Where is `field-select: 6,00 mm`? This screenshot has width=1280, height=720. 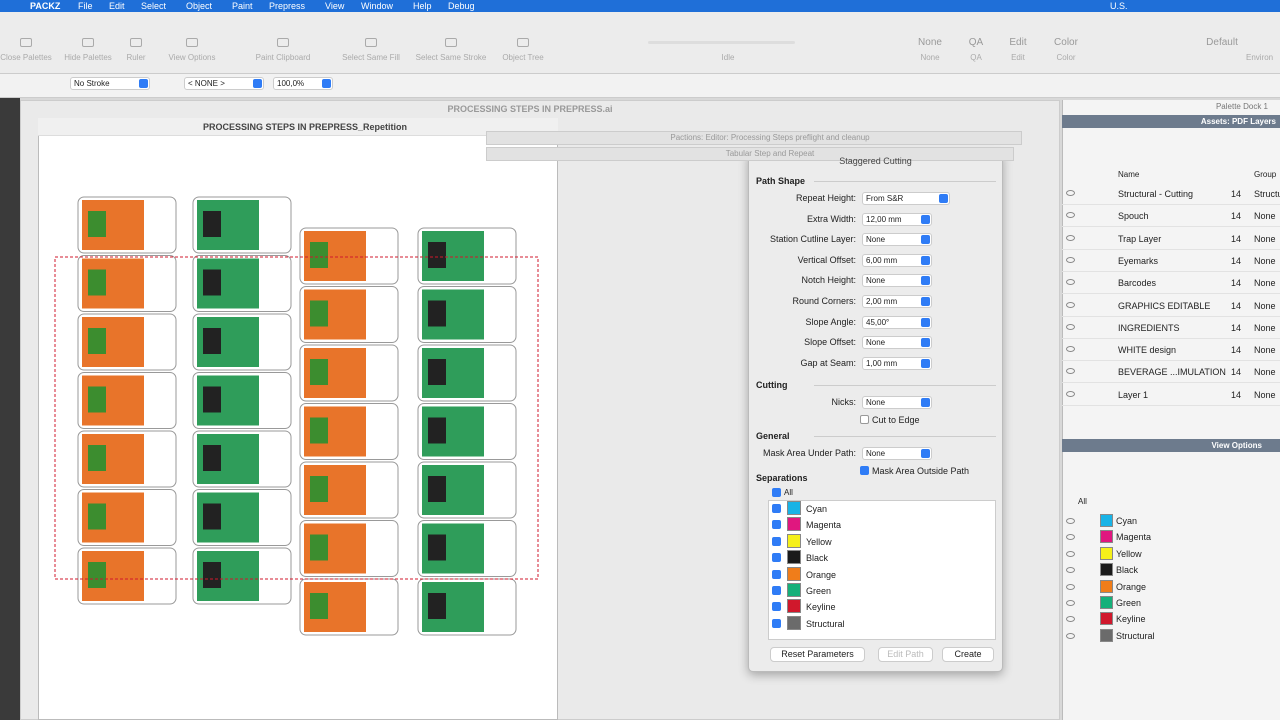
field-select: 6,00 mm is located at coordinates (897, 260).